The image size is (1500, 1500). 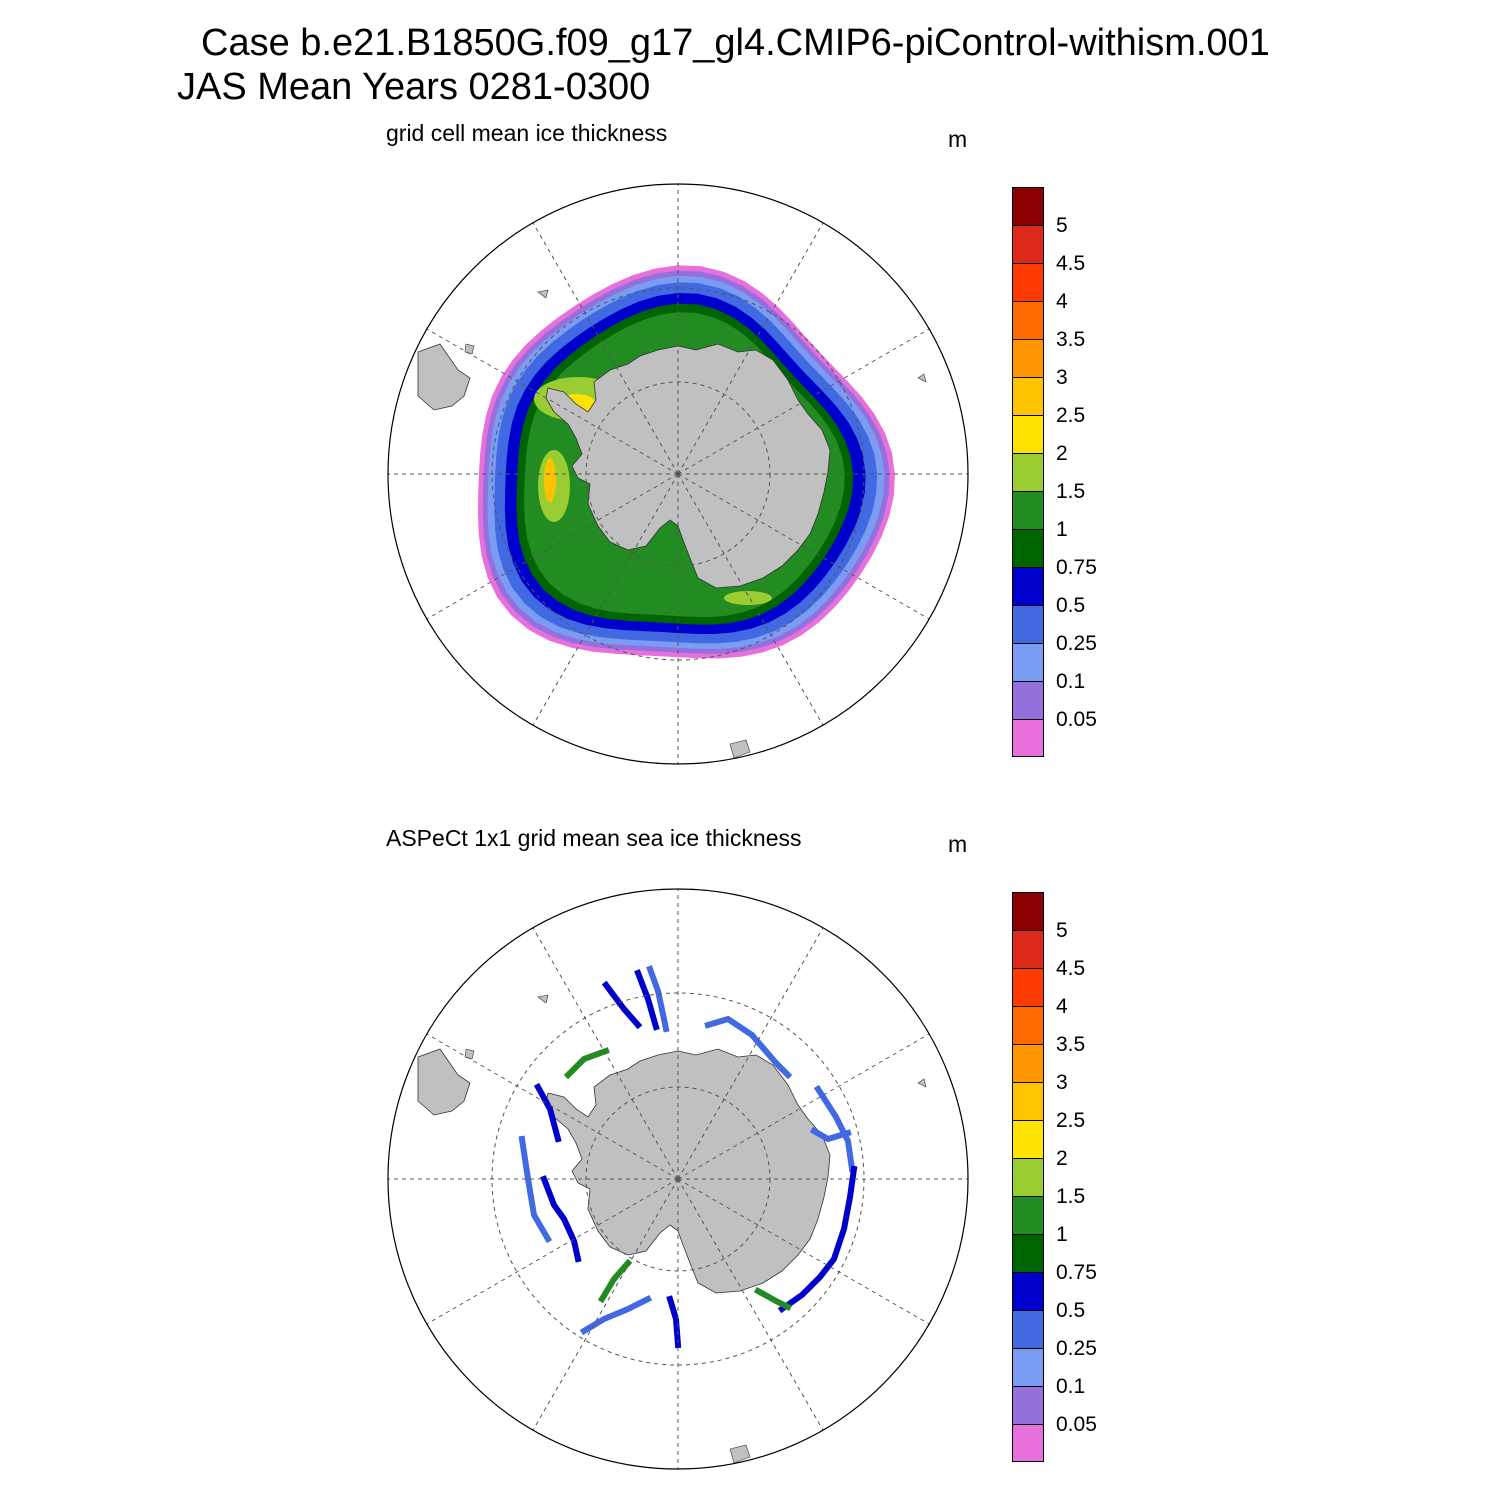 What do you see at coordinates (958, 844) in the screenshot?
I see `panel2-units: m` at bounding box center [958, 844].